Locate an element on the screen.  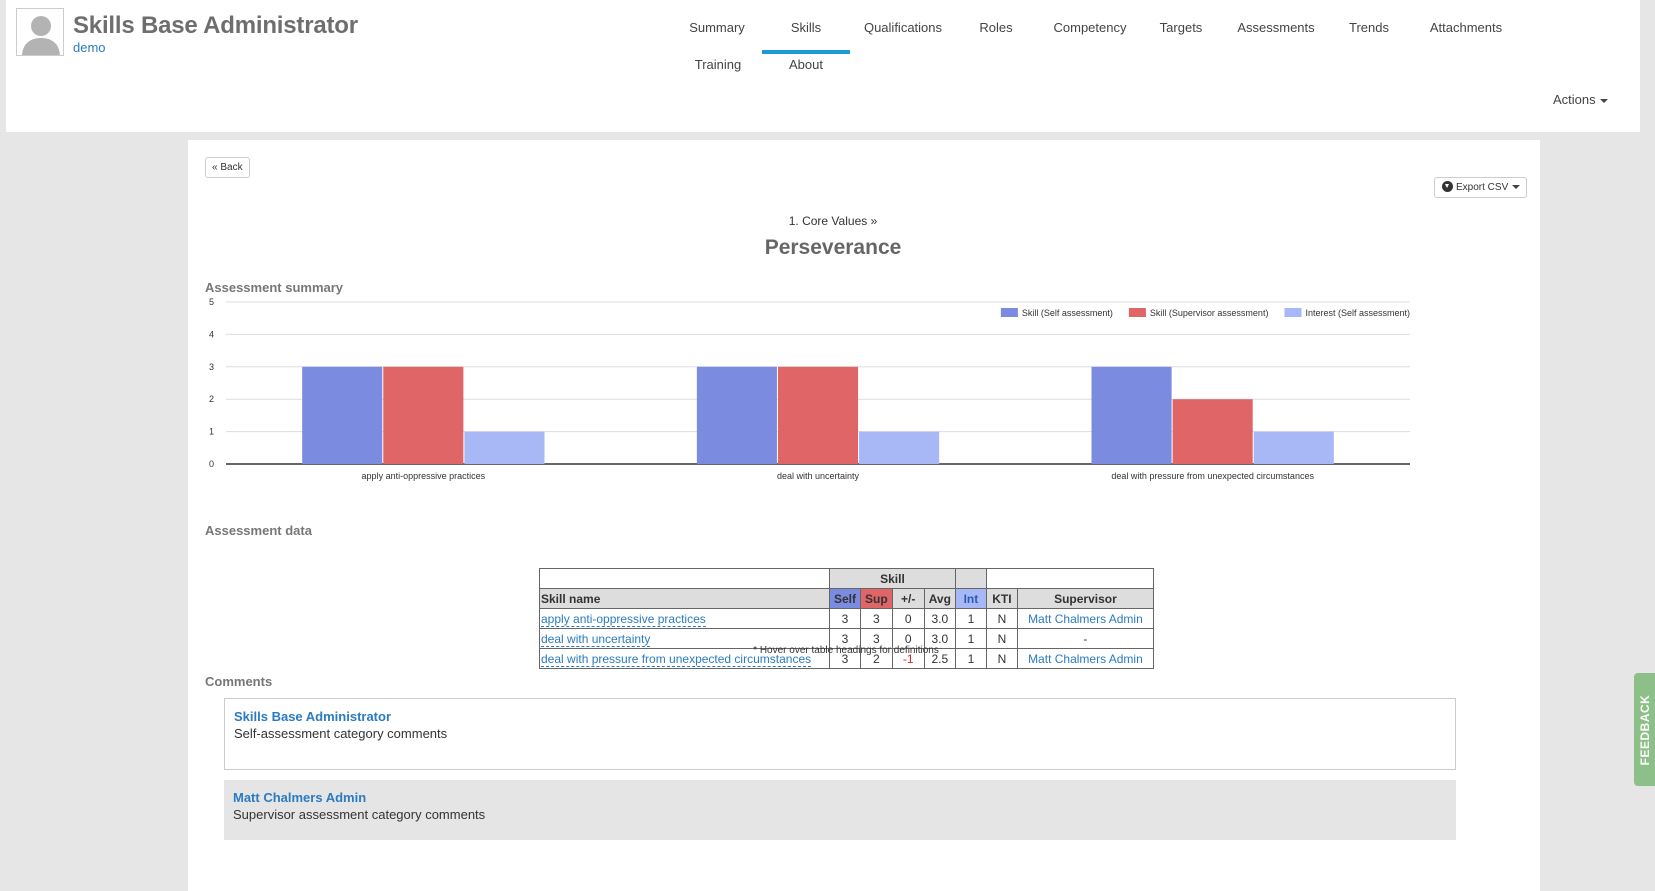
x-tick-label: deal with uncertainty is located at coordinates (818, 476).